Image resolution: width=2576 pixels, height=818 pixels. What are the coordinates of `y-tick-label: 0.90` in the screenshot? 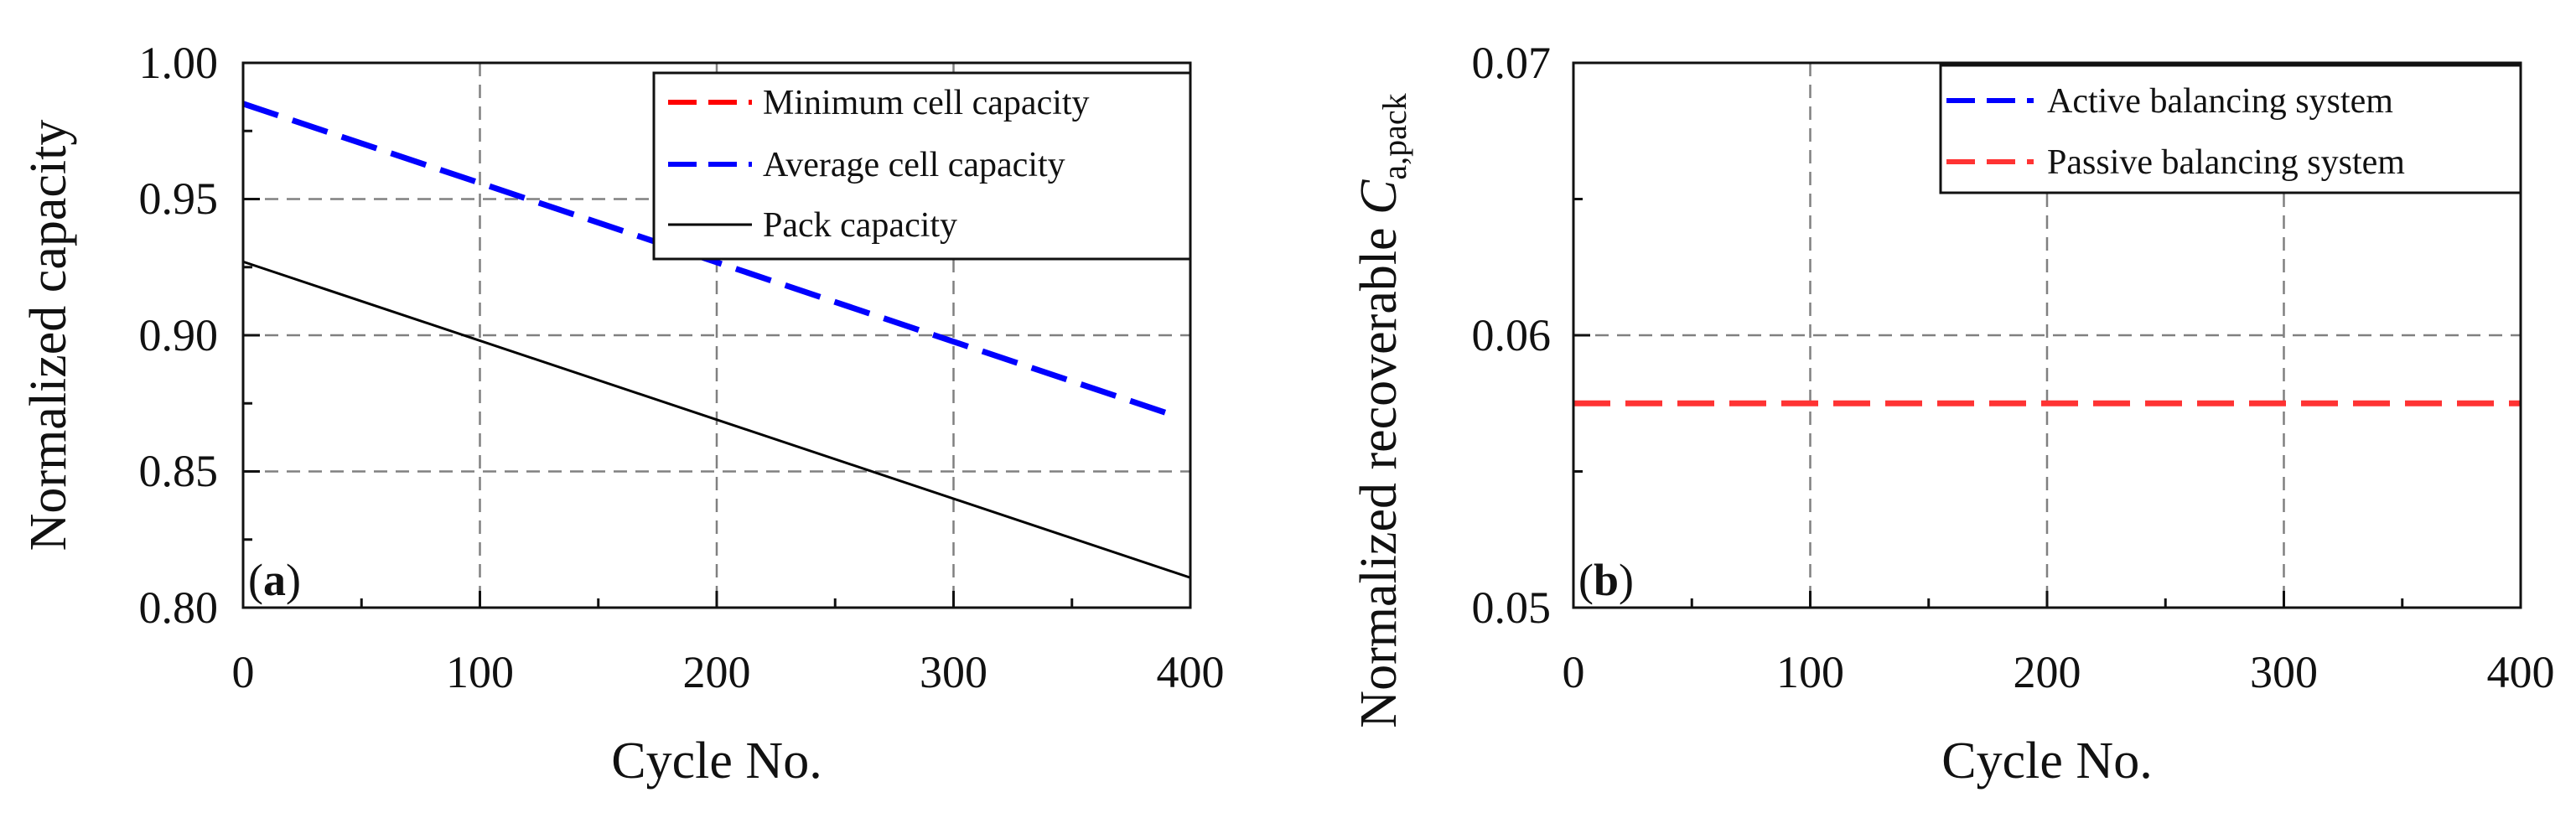 It's located at (179, 335).